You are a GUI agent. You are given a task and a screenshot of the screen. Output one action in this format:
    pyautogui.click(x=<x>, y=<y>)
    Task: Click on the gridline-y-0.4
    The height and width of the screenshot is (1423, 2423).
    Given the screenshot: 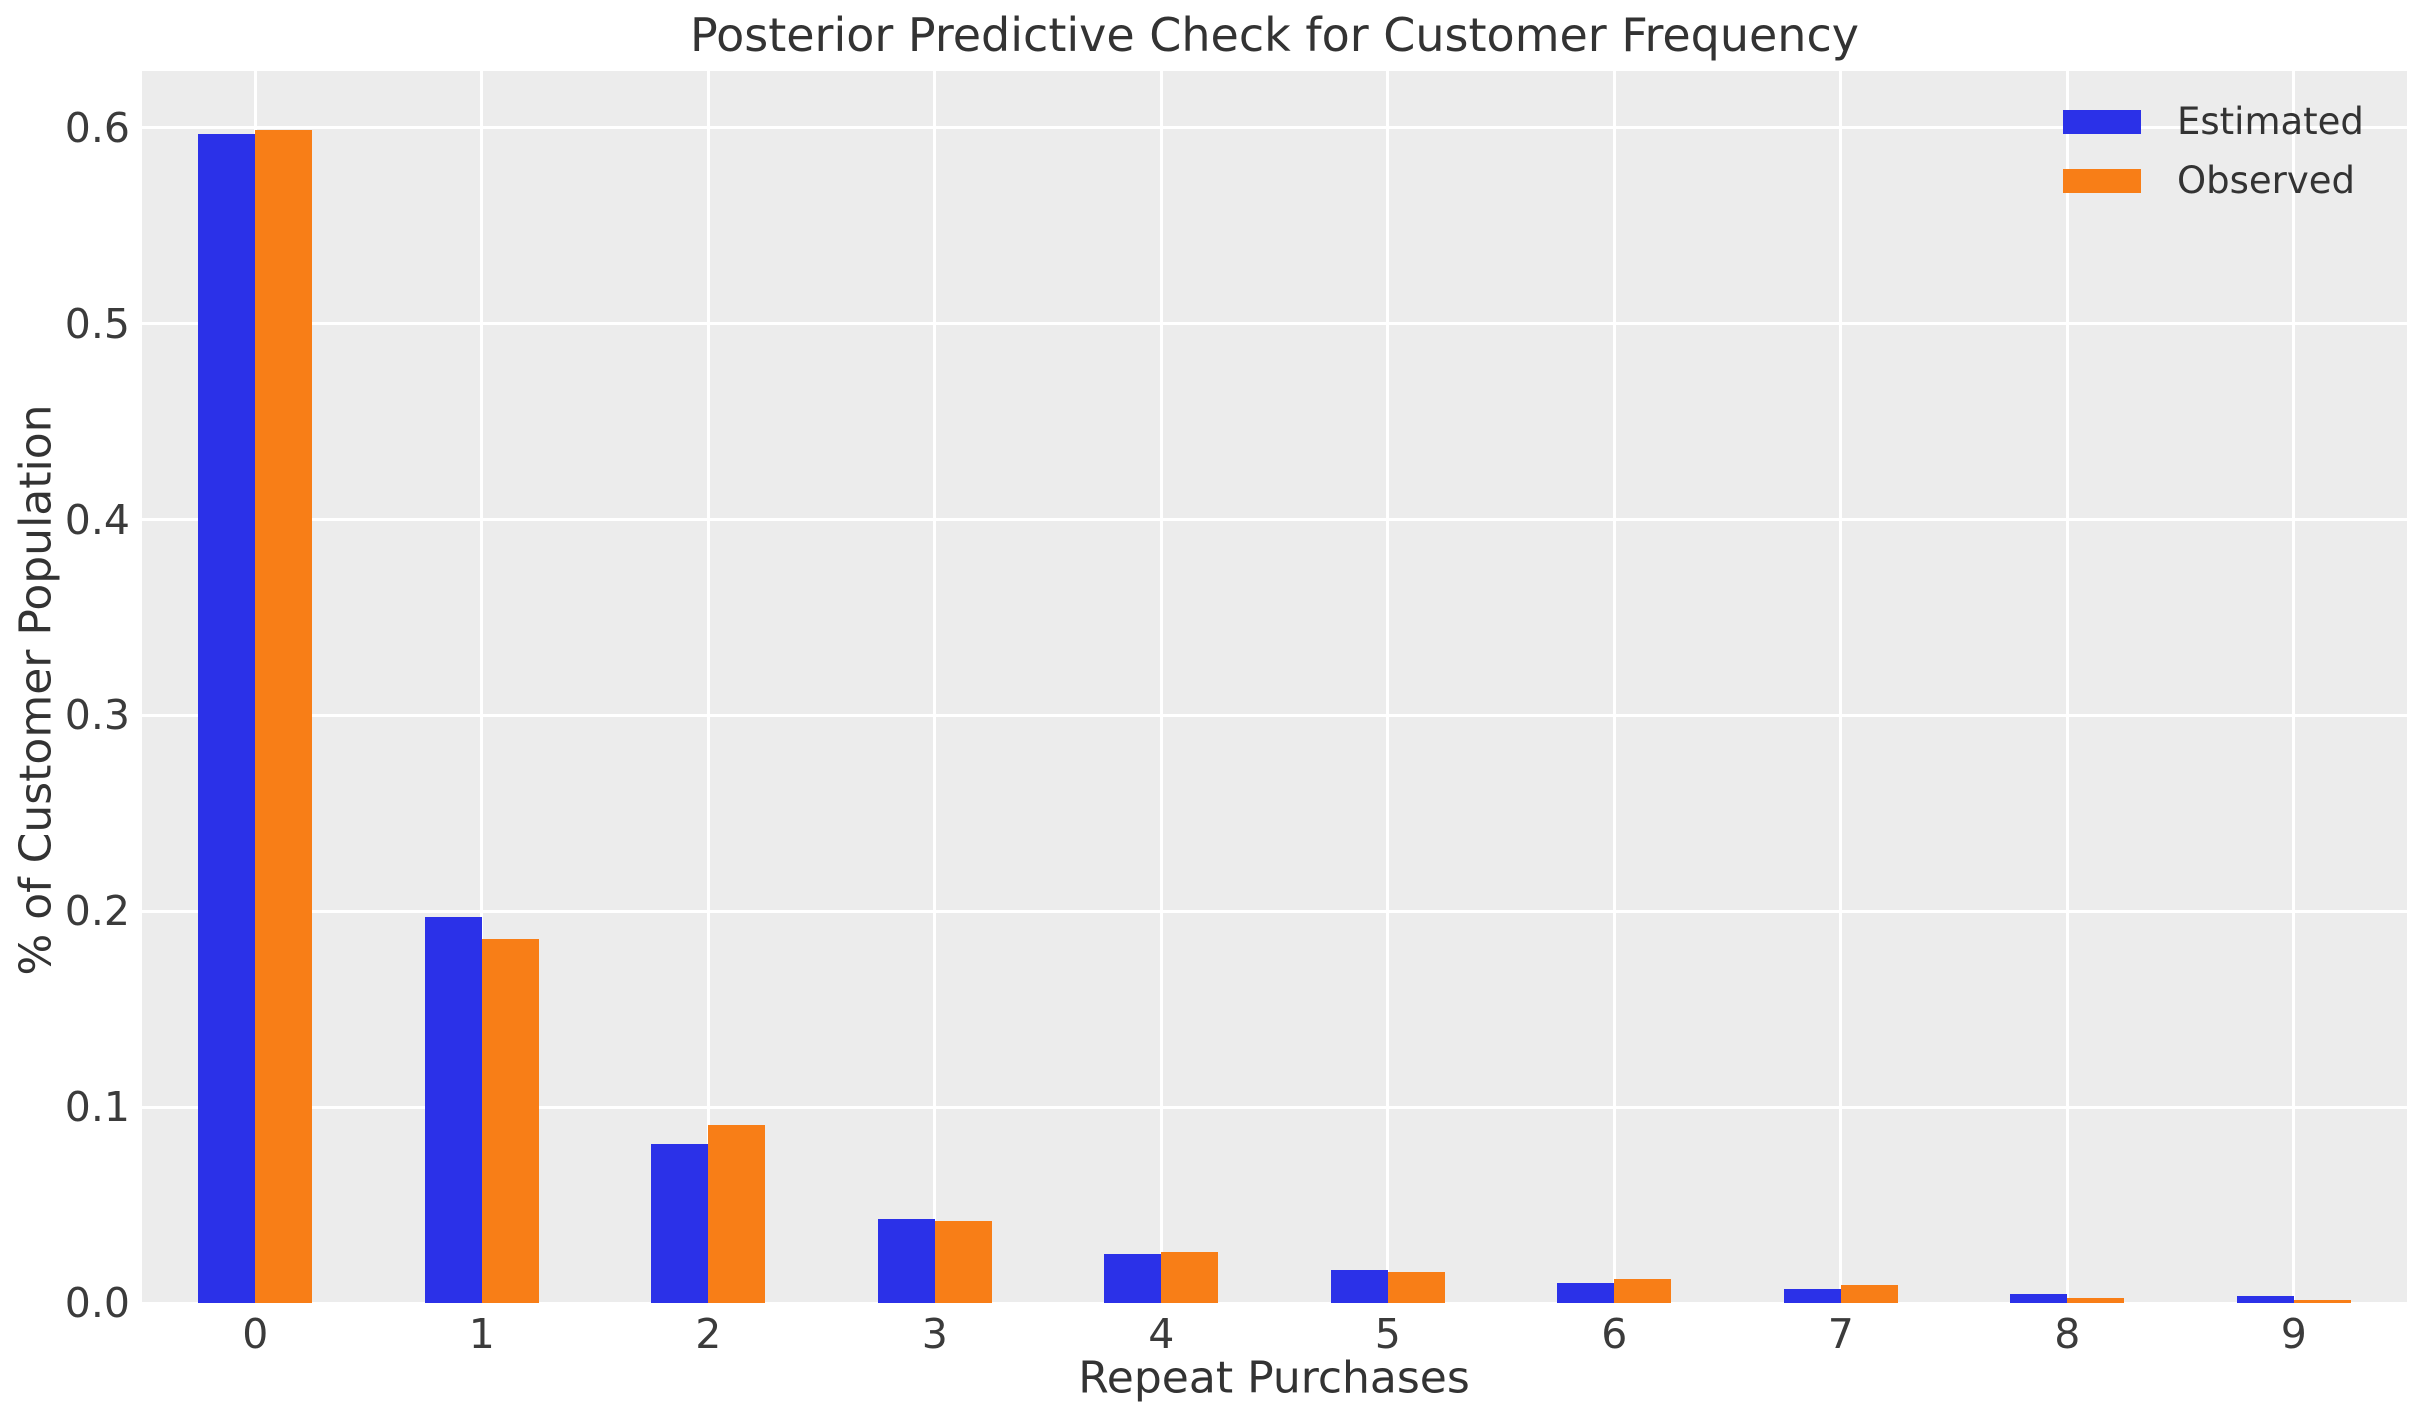 What is the action you would take?
    pyautogui.click(x=1274, y=520)
    